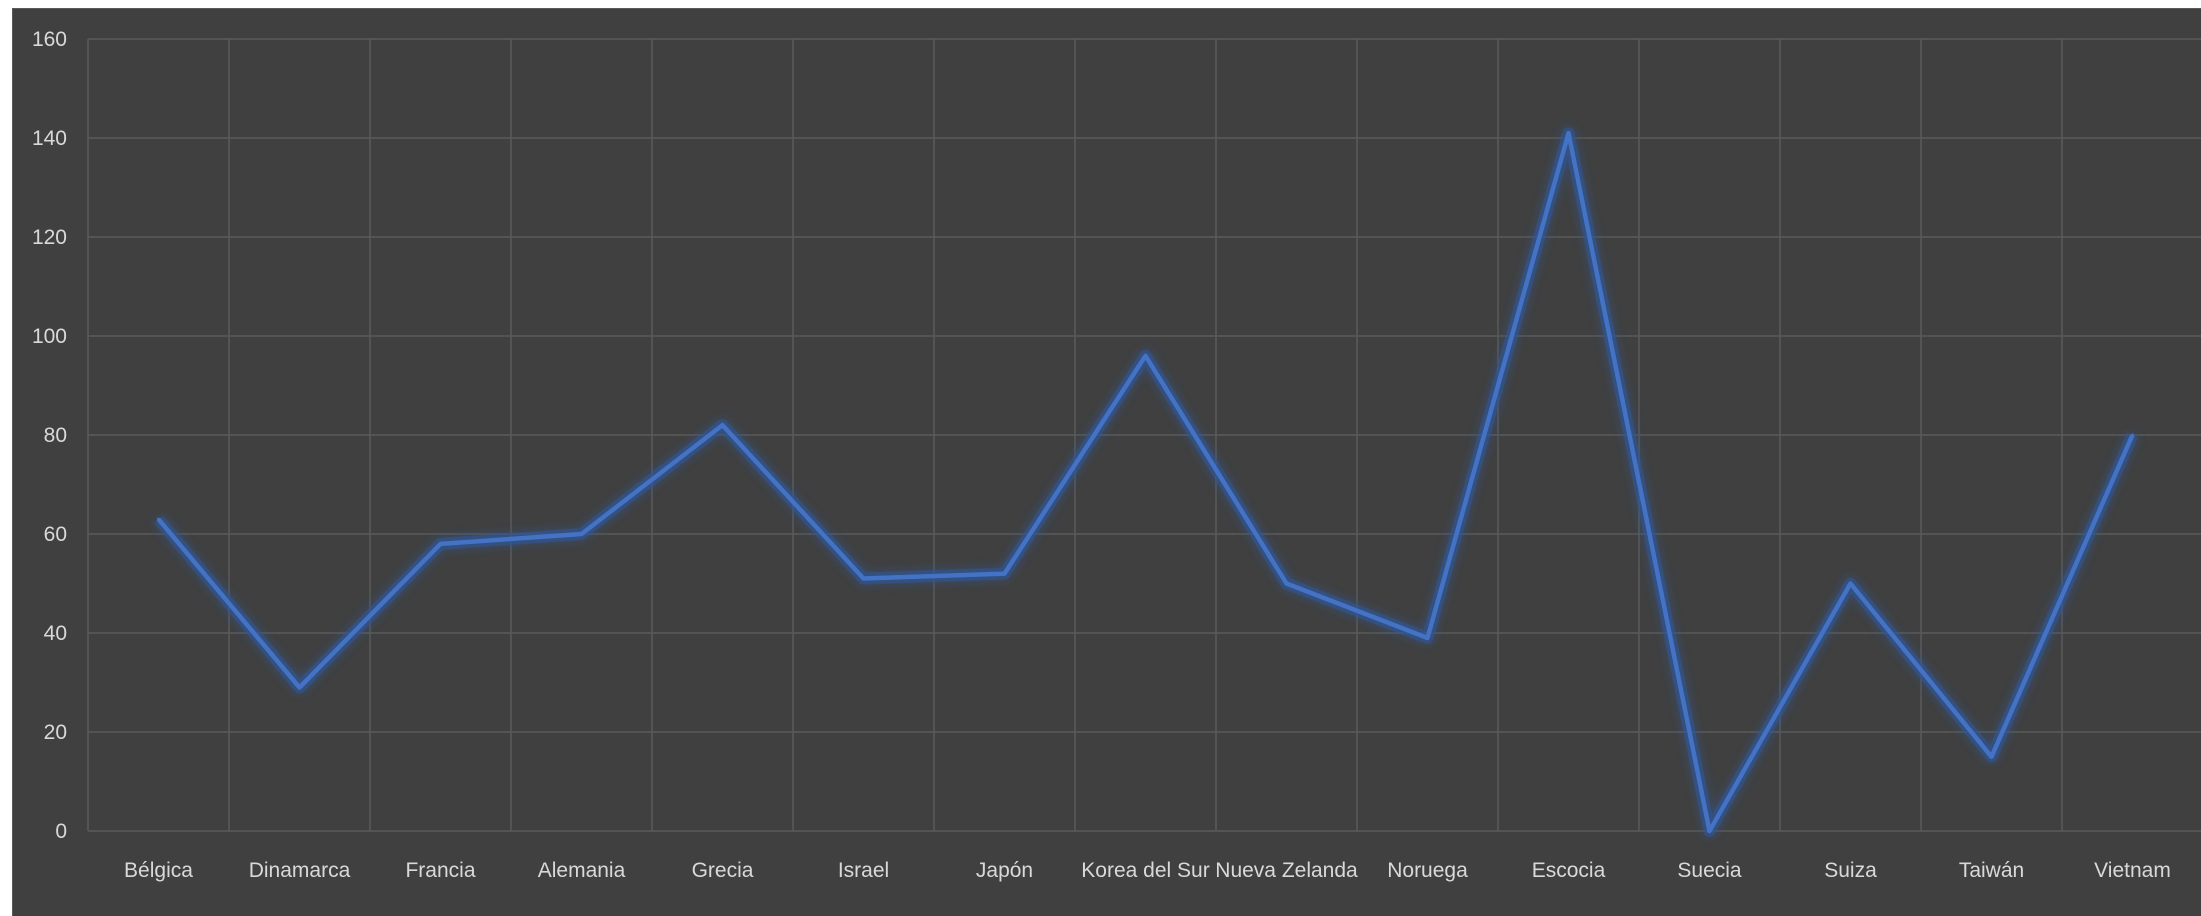 Image resolution: width=2201 pixels, height=916 pixels. Describe the element at coordinates (863, 870) in the screenshot. I see `x-category-label: Israel` at that location.